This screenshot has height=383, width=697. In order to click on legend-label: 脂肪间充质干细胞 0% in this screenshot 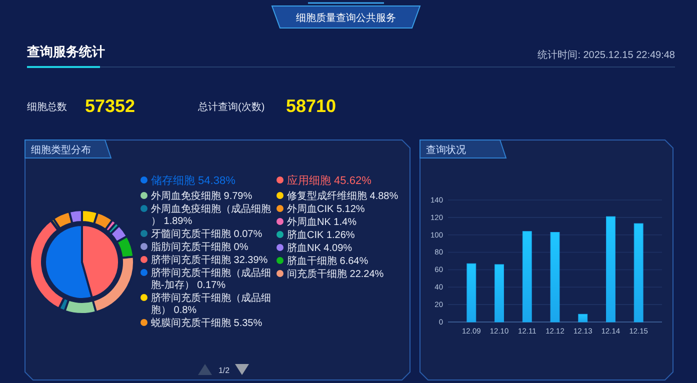, I will do `click(199, 247)`.